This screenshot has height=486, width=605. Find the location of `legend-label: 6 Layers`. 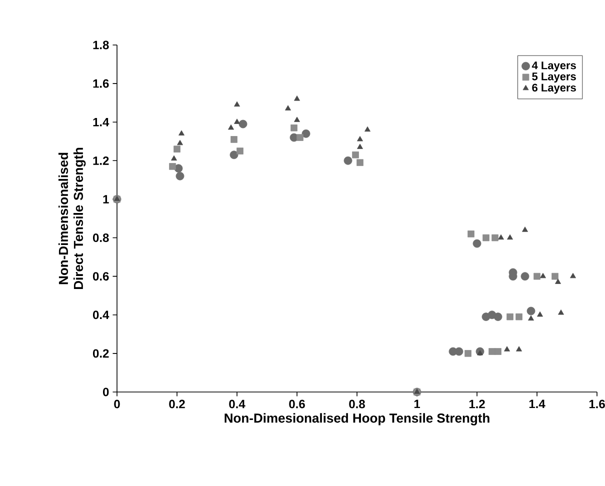

legend-label: 6 Layers is located at coordinates (554, 89).